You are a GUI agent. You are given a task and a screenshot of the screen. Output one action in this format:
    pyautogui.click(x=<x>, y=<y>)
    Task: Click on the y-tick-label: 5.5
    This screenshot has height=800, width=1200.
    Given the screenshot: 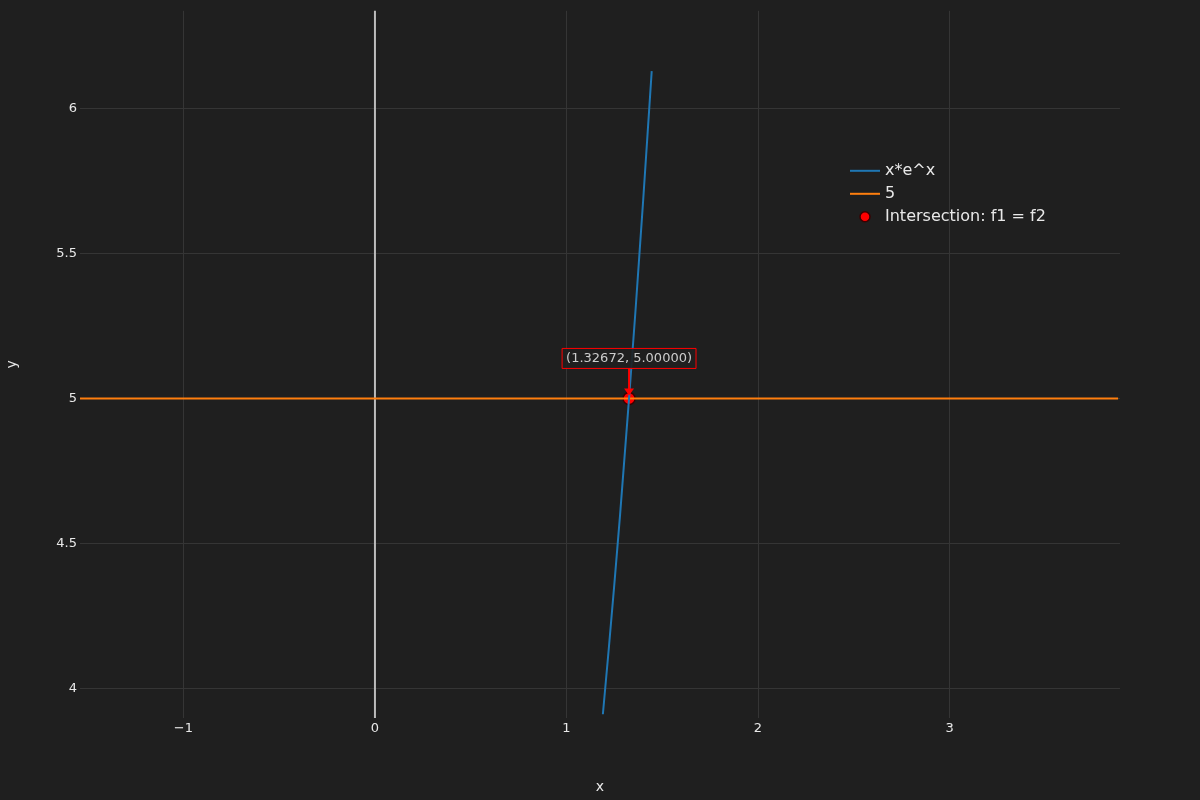 What is the action you would take?
    pyautogui.click(x=66, y=252)
    